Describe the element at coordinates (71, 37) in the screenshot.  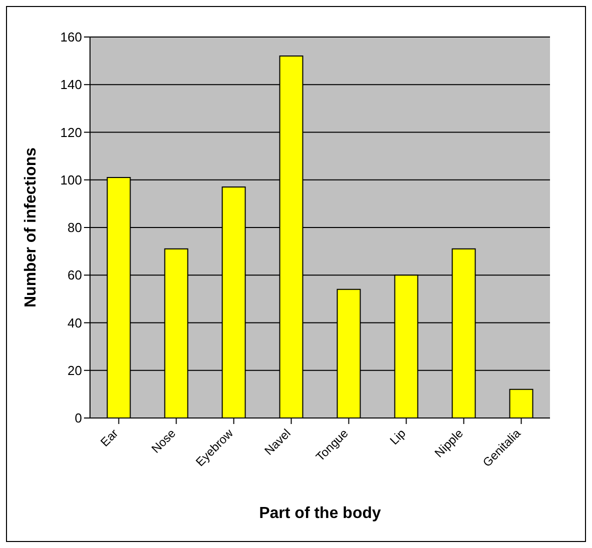
I see `y-tick-label: 160` at that location.